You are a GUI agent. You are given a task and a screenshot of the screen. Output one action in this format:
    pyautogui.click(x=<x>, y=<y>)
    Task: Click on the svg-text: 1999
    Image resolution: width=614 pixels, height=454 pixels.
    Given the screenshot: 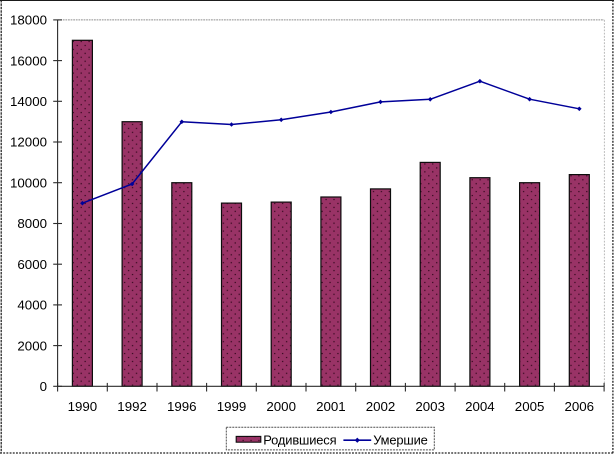 What is the action you would take?
    pyautogui.click(x=232, y=406)
    